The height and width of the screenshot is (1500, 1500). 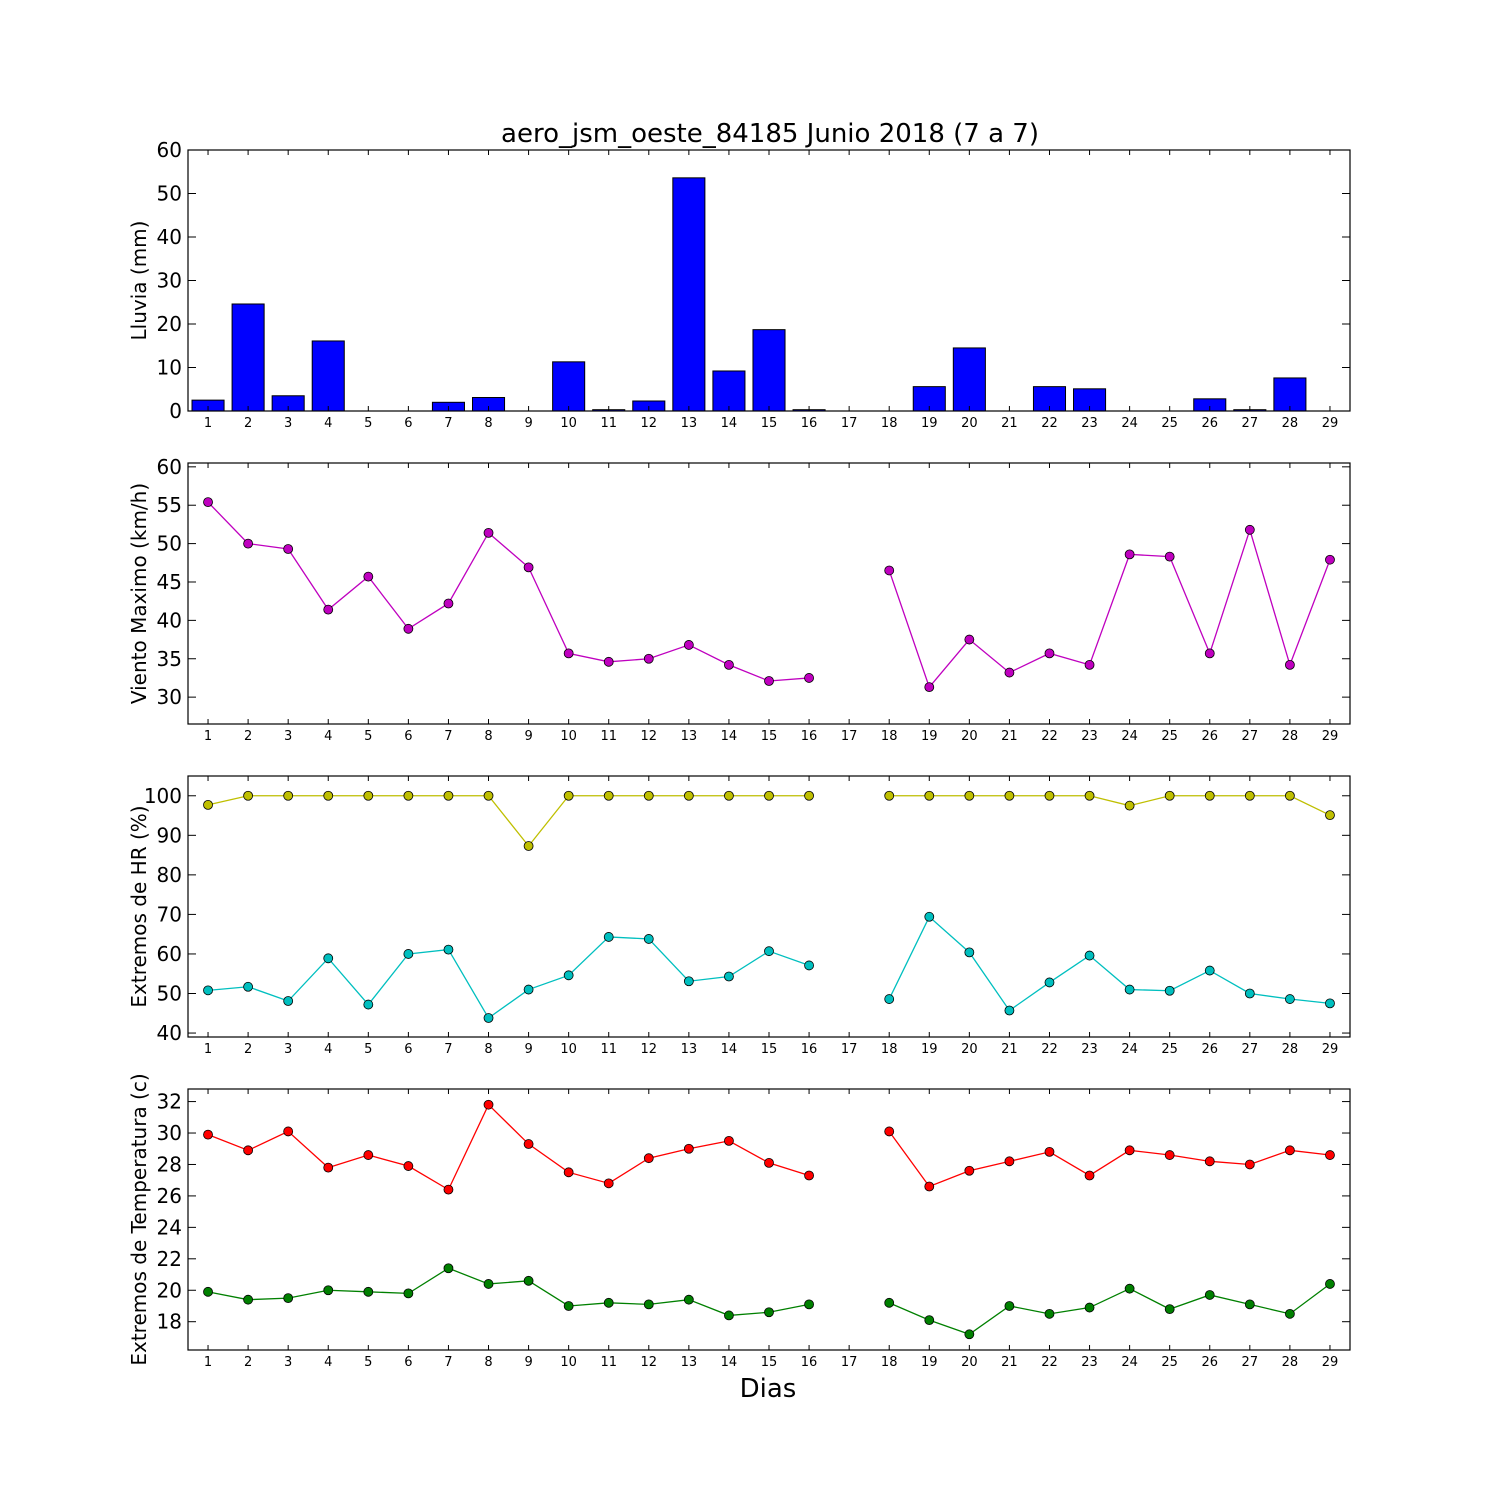 What do you see at coordinates (849, 1362) in the screenshot?
I see `x-tick-label: 17` at bounding box center [849, 1362].